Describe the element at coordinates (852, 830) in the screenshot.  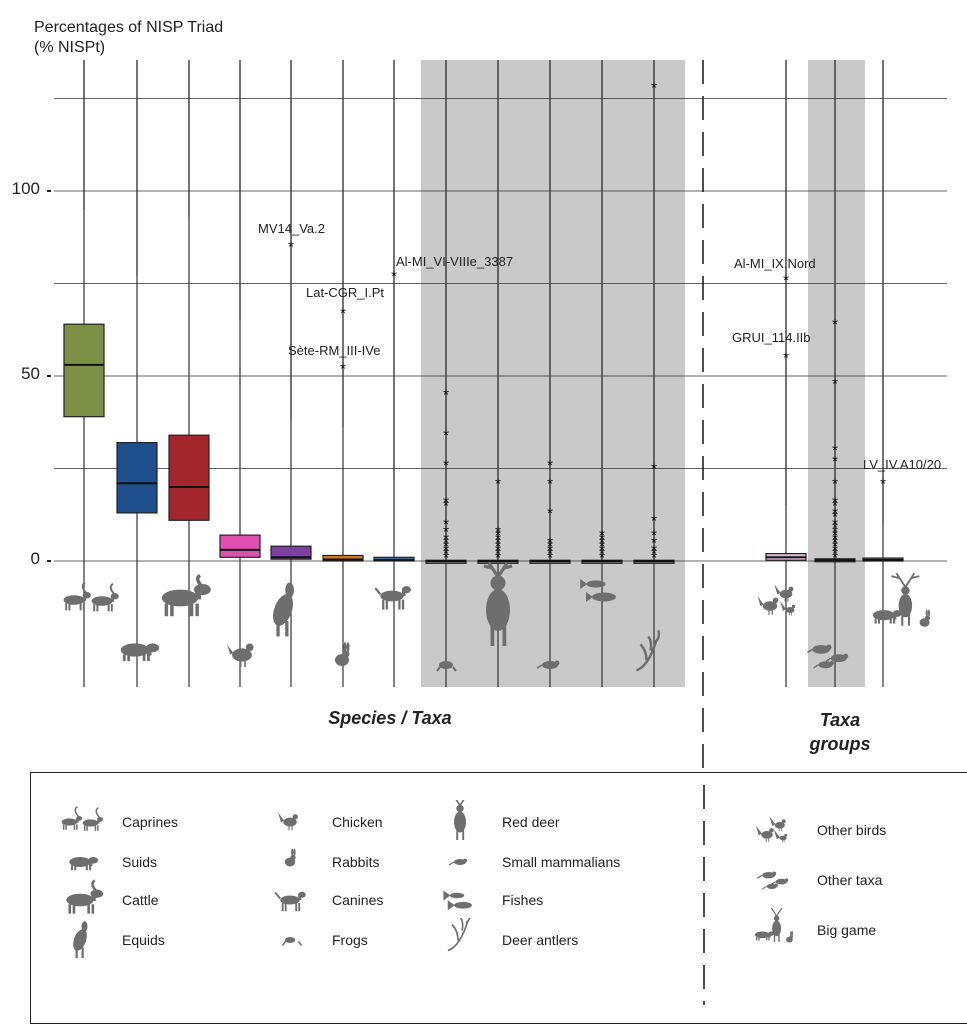
I see `legend-label: Other birds` at that location.